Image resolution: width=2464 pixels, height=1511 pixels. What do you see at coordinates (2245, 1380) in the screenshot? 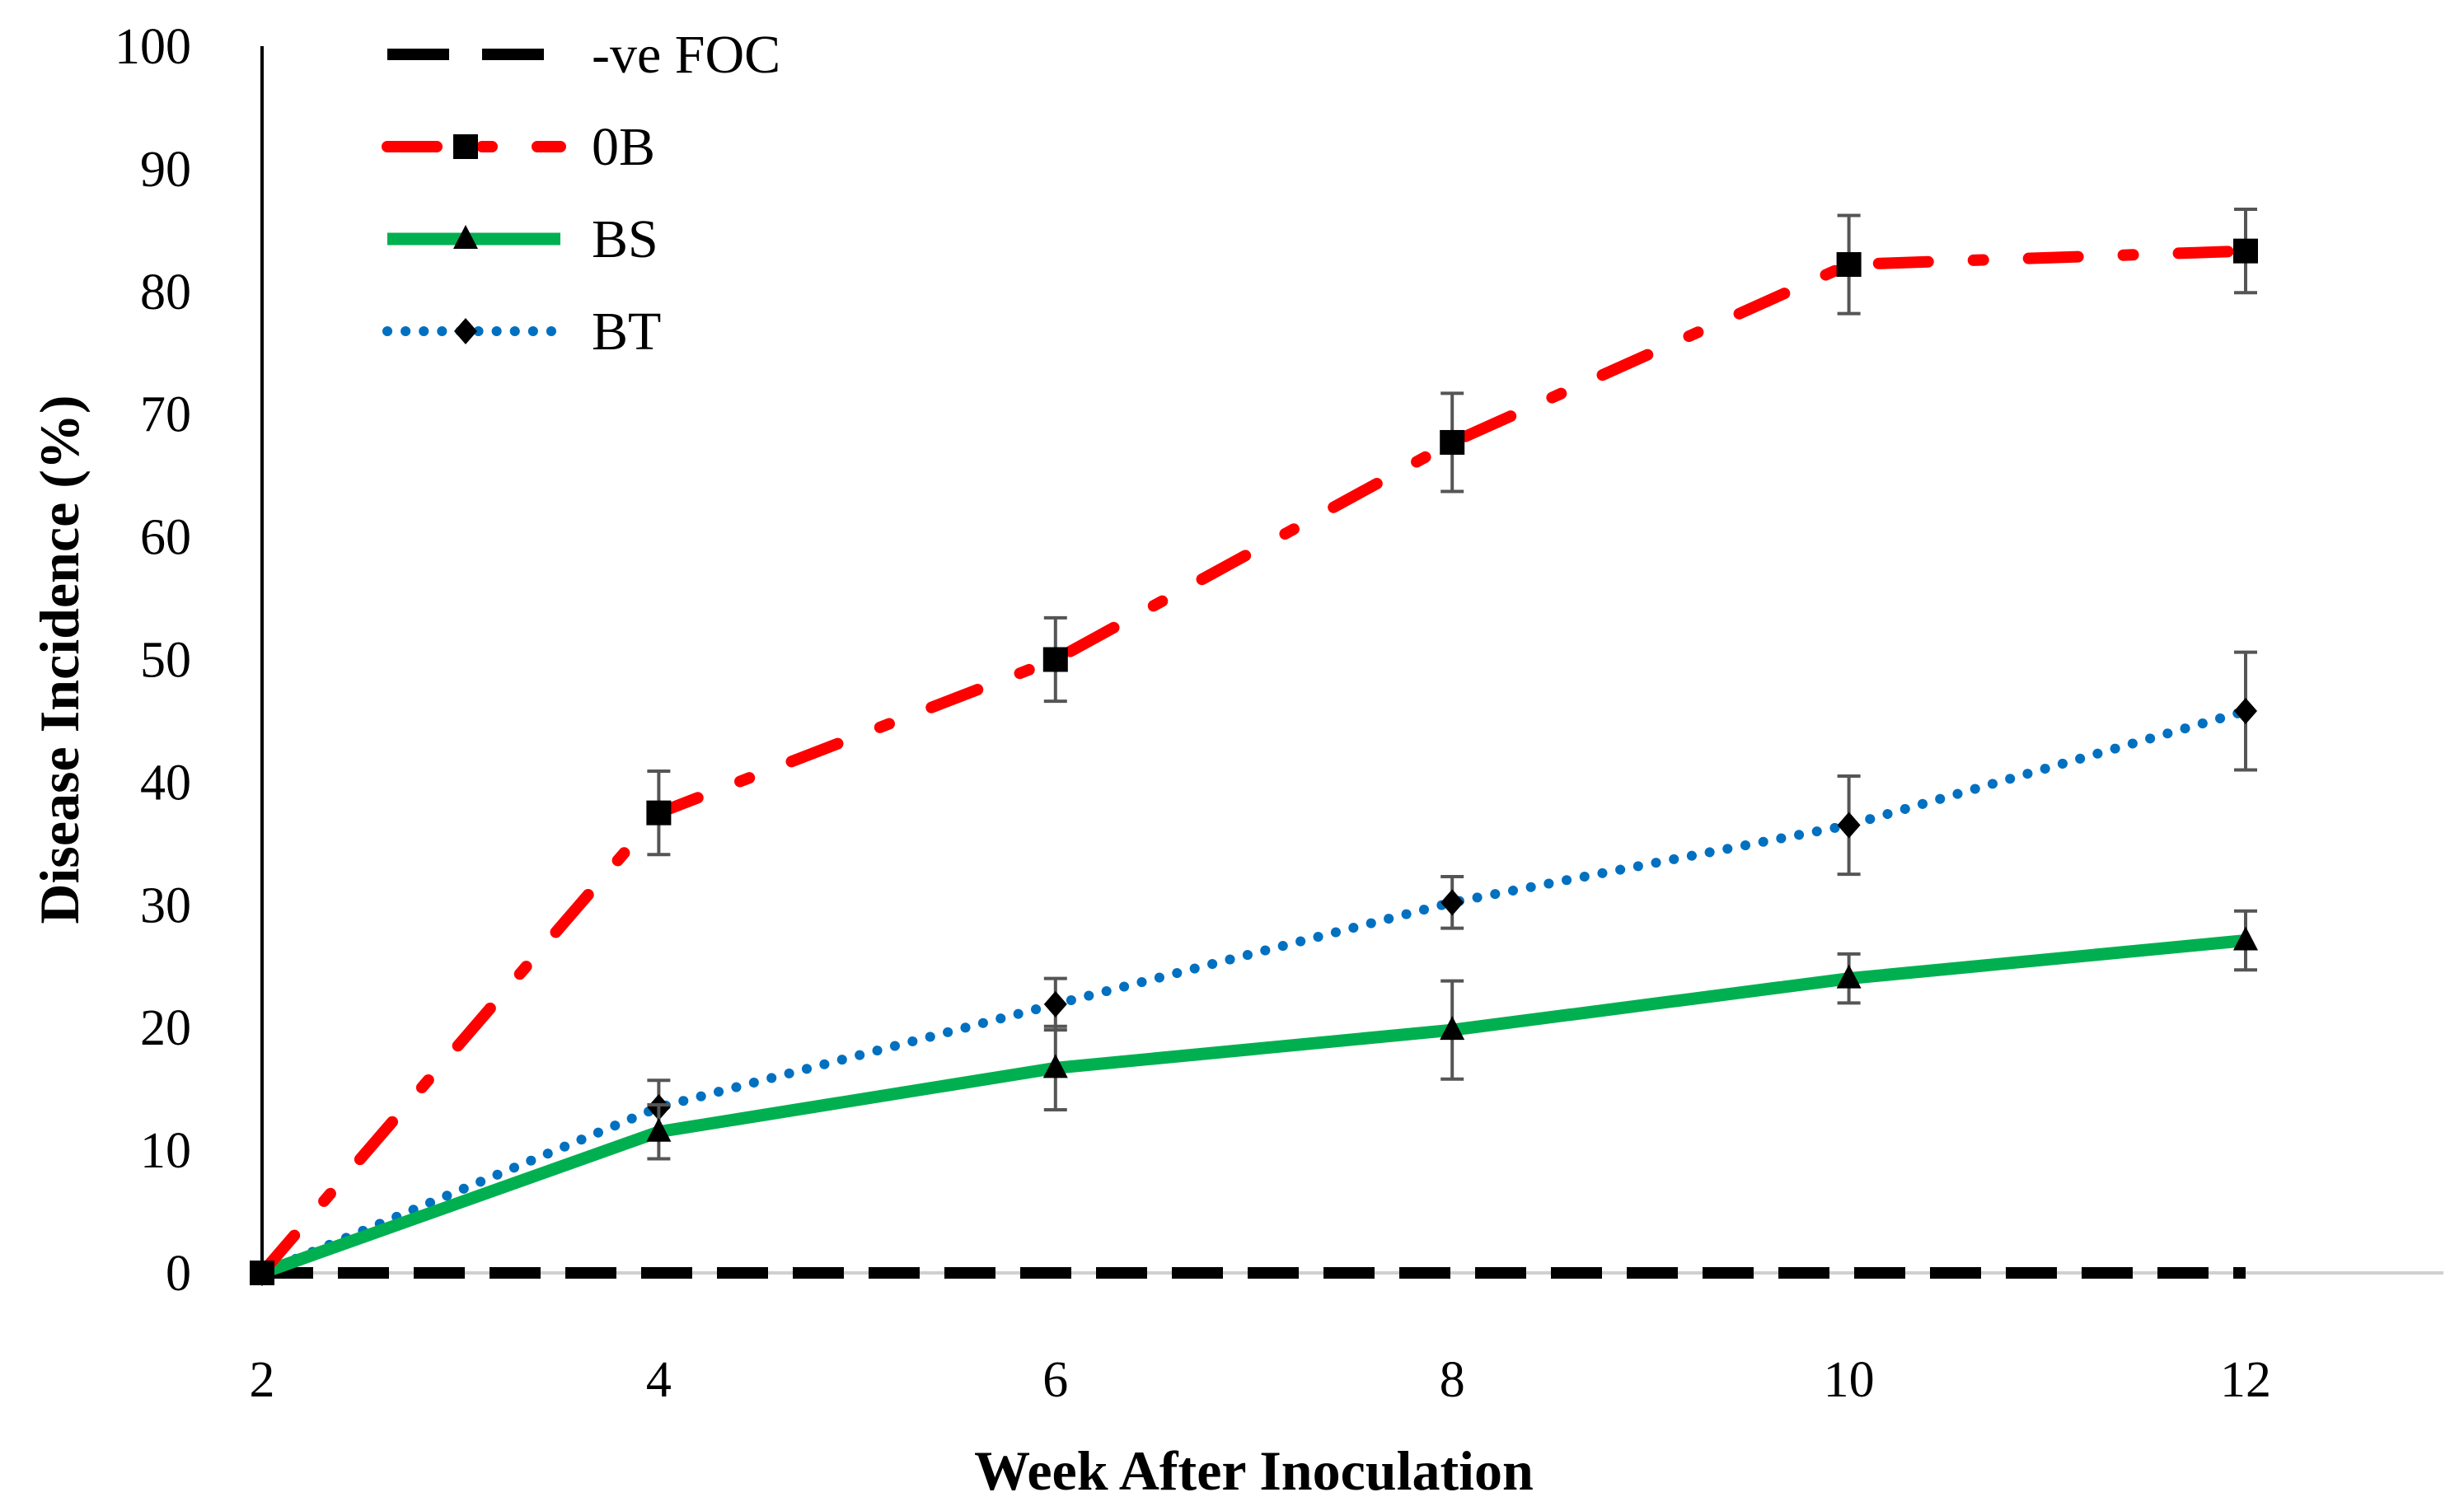
I see `x-tick-label: 12` at bounding box center [2245, 1380].